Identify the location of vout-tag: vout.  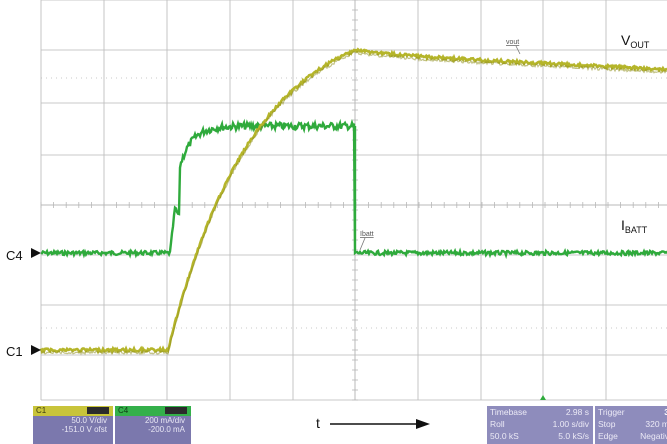
(512, 42).